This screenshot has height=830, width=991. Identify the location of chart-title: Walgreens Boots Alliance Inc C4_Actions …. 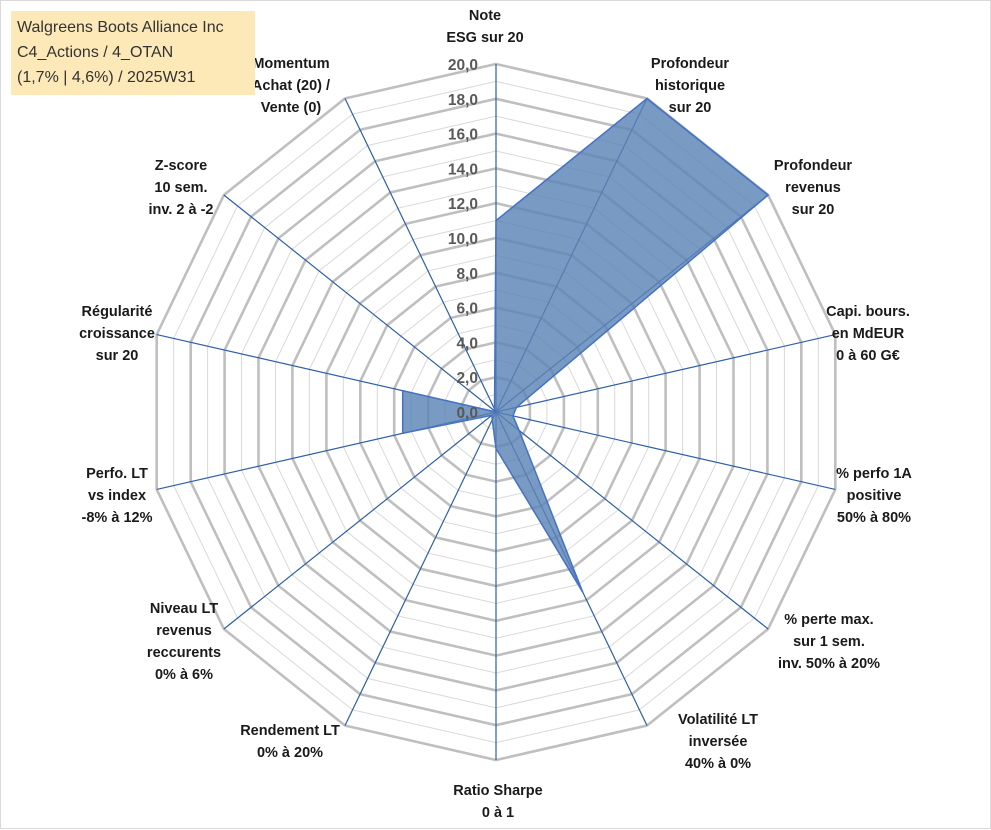
(133, 53).